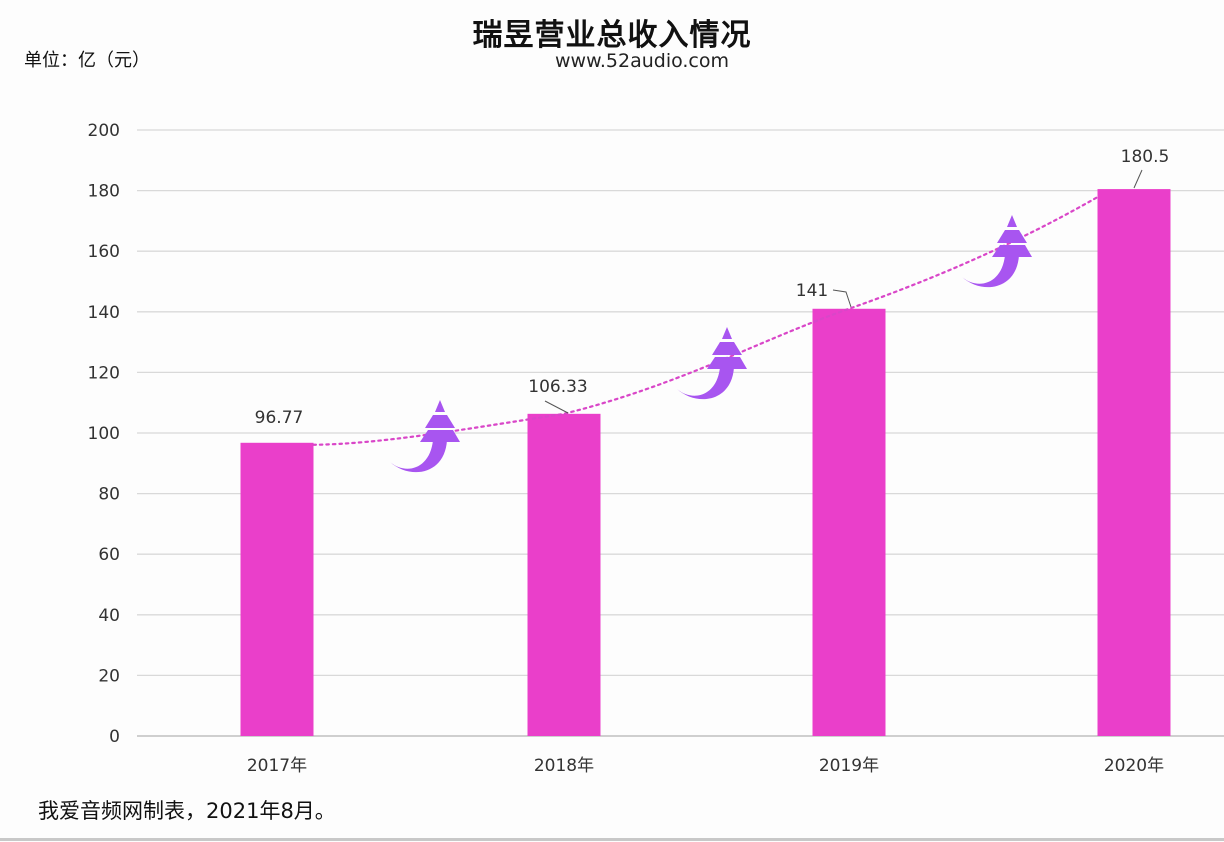 The width and height of the screenshot is (1224, 842). Describe the element at coordinates (104, 373) in the screenshot. I see `y-tick-label: 120` at that location.